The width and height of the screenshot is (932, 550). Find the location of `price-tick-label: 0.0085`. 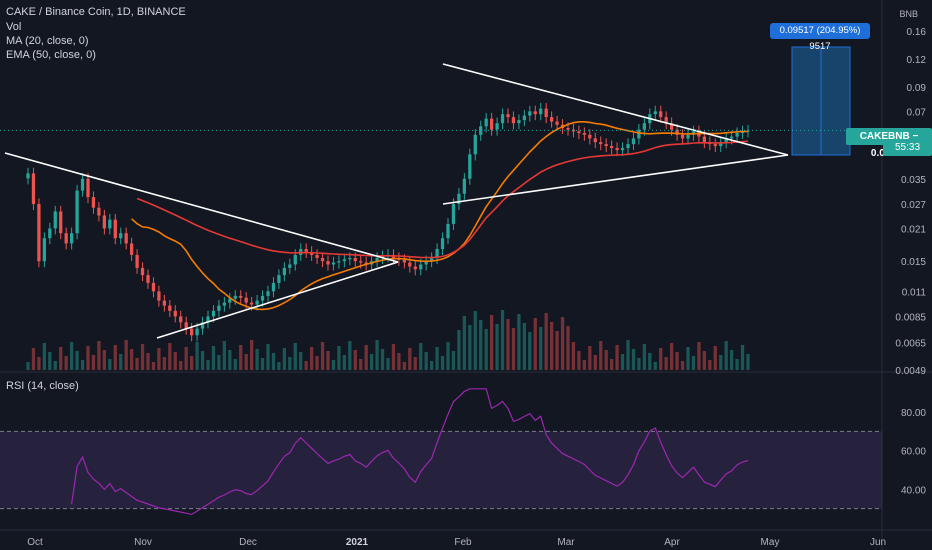

price-tick-label: 0.0085 is located at coordinates (910, 317).